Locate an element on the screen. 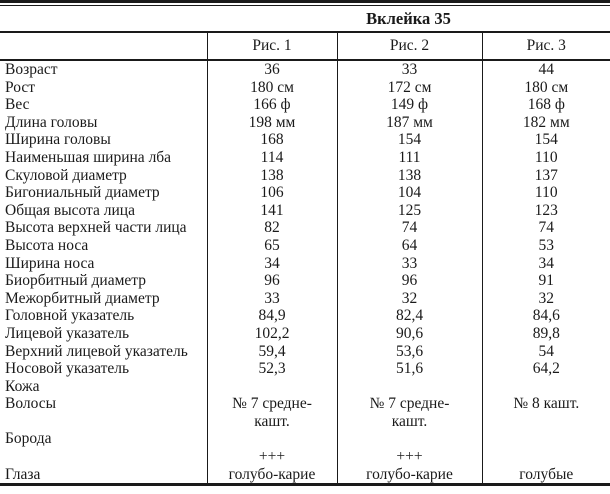  row-label: Глаза is located at coordinates (23, 474).